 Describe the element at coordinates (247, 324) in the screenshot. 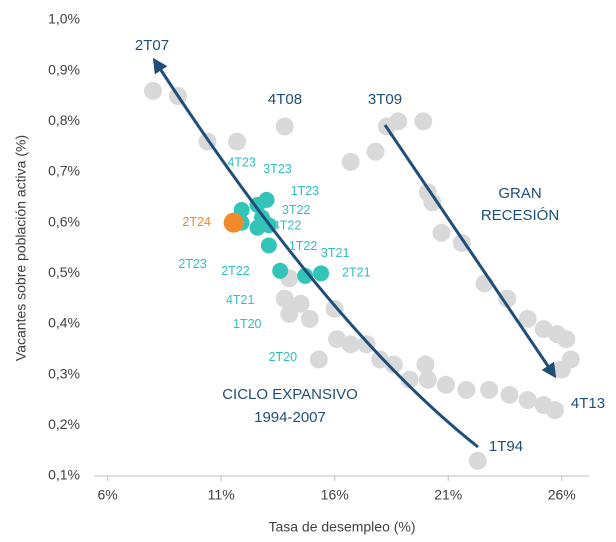

I see `point-label: 1T20` at that location.